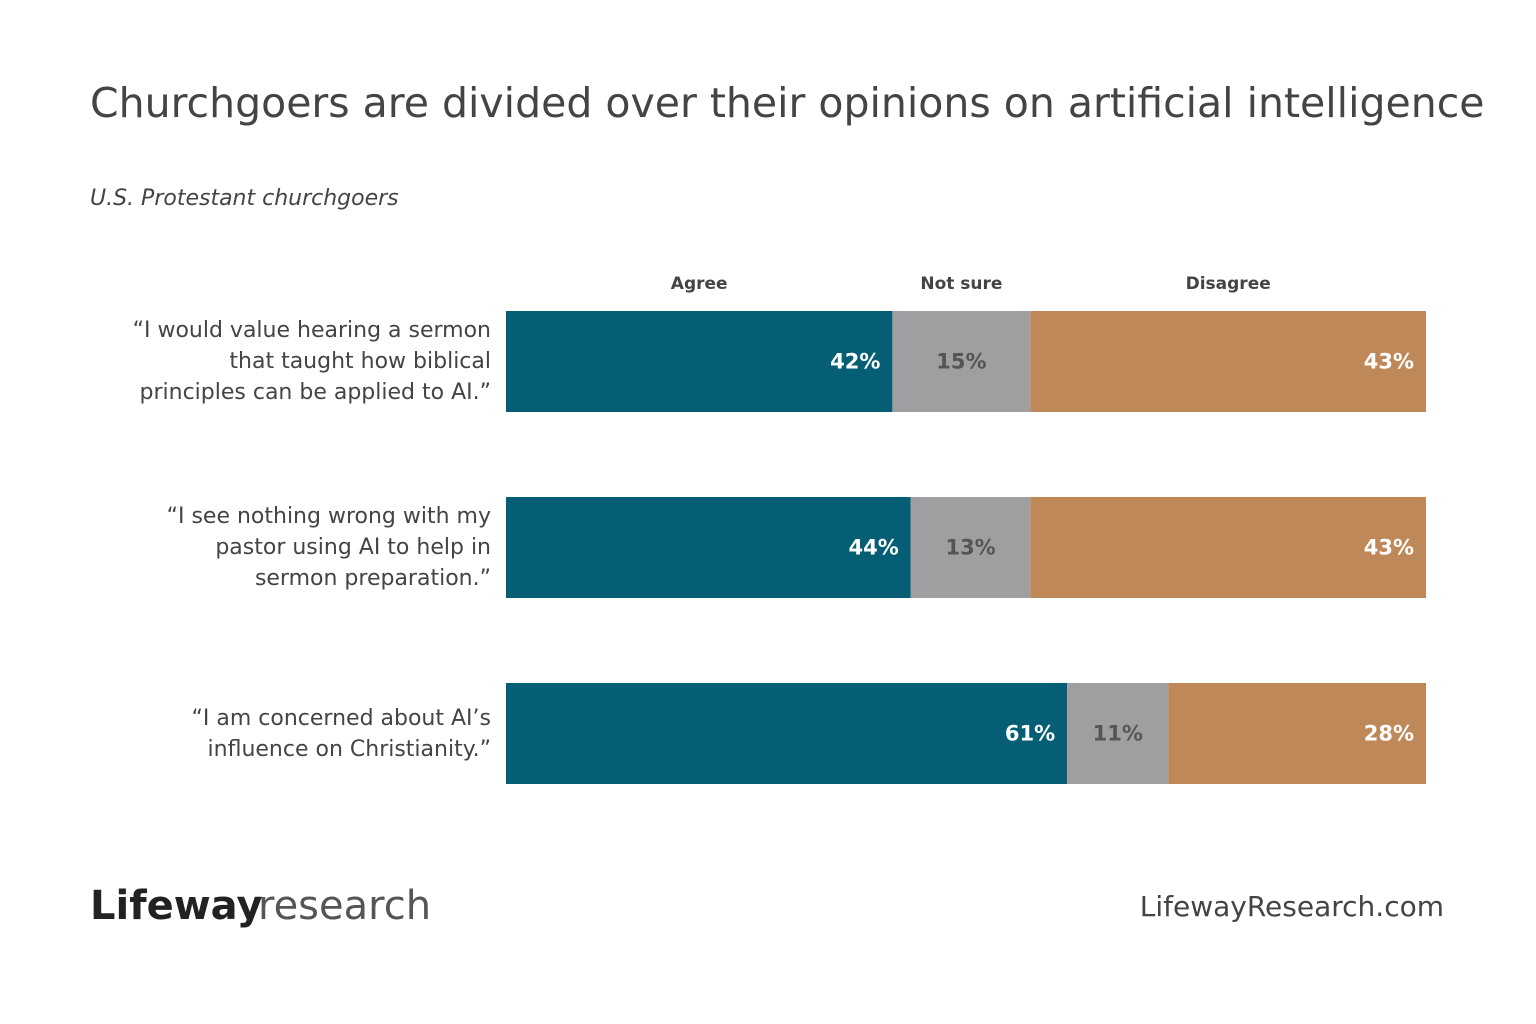 Image resolution: width=1536 pixels, height=1024 pixels. Describe the element at coordinates (874, 548) in the screenshot. I see `value-label: 44%` at that location.